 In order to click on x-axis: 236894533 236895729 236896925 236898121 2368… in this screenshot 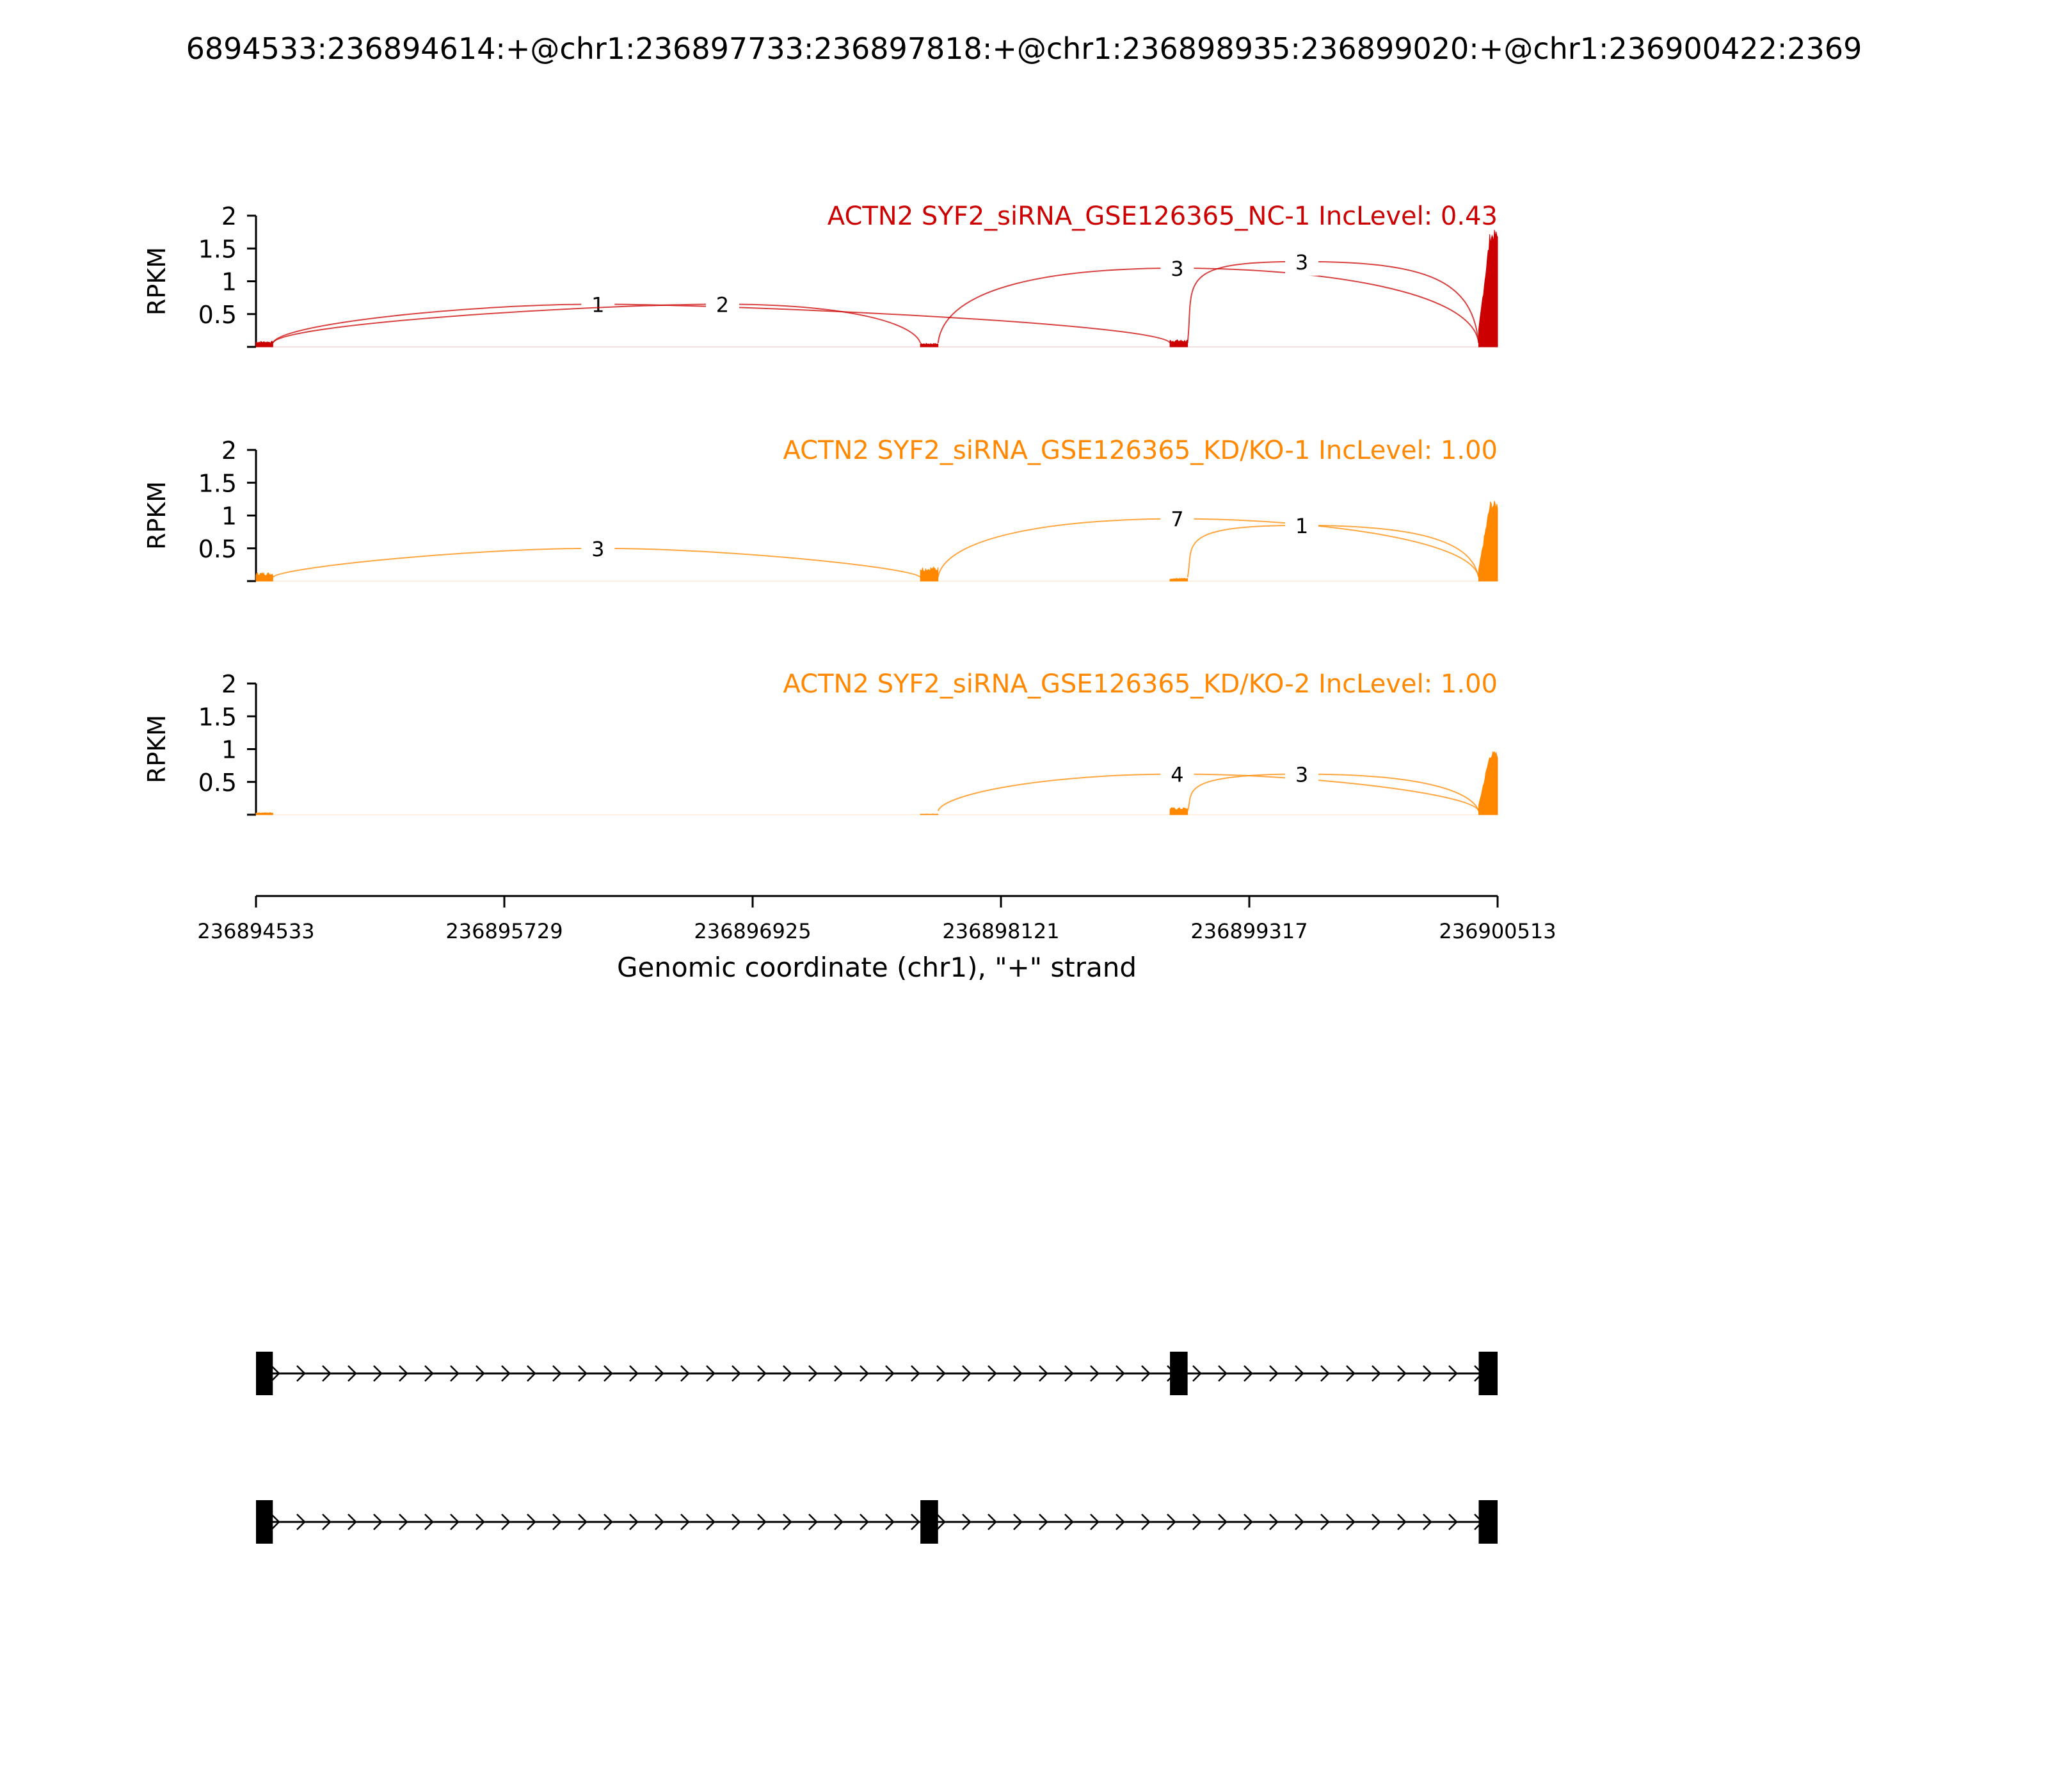, I will do `click(876, 939)`.